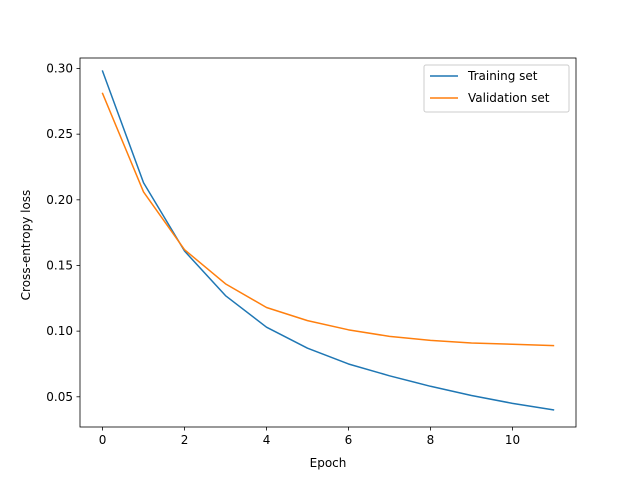  I want to click on x-tick-label: 2, so click(185, 440).